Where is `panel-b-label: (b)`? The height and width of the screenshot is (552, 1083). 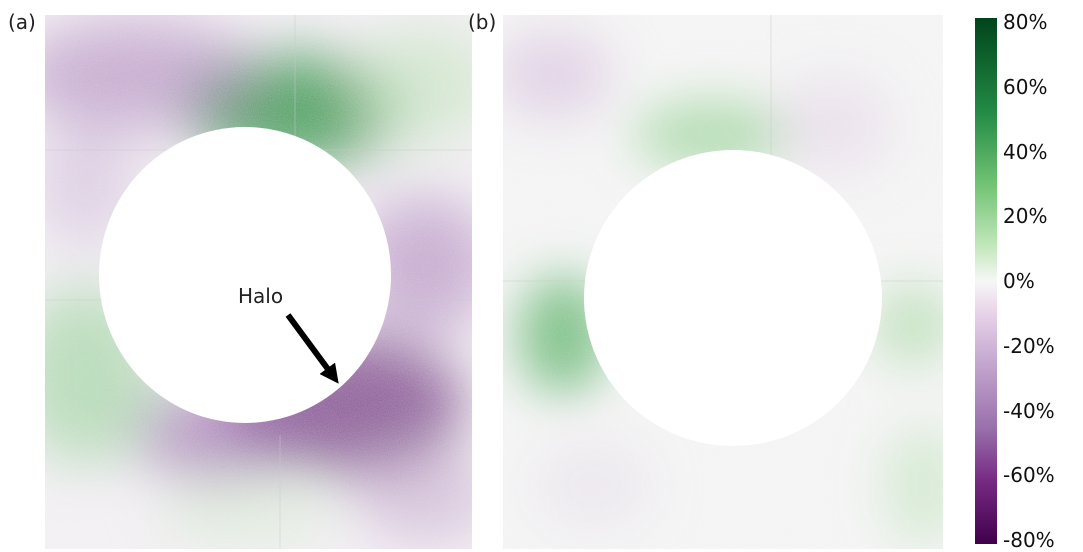
panel-b-label: (b) is located at coordinates (482, 22).